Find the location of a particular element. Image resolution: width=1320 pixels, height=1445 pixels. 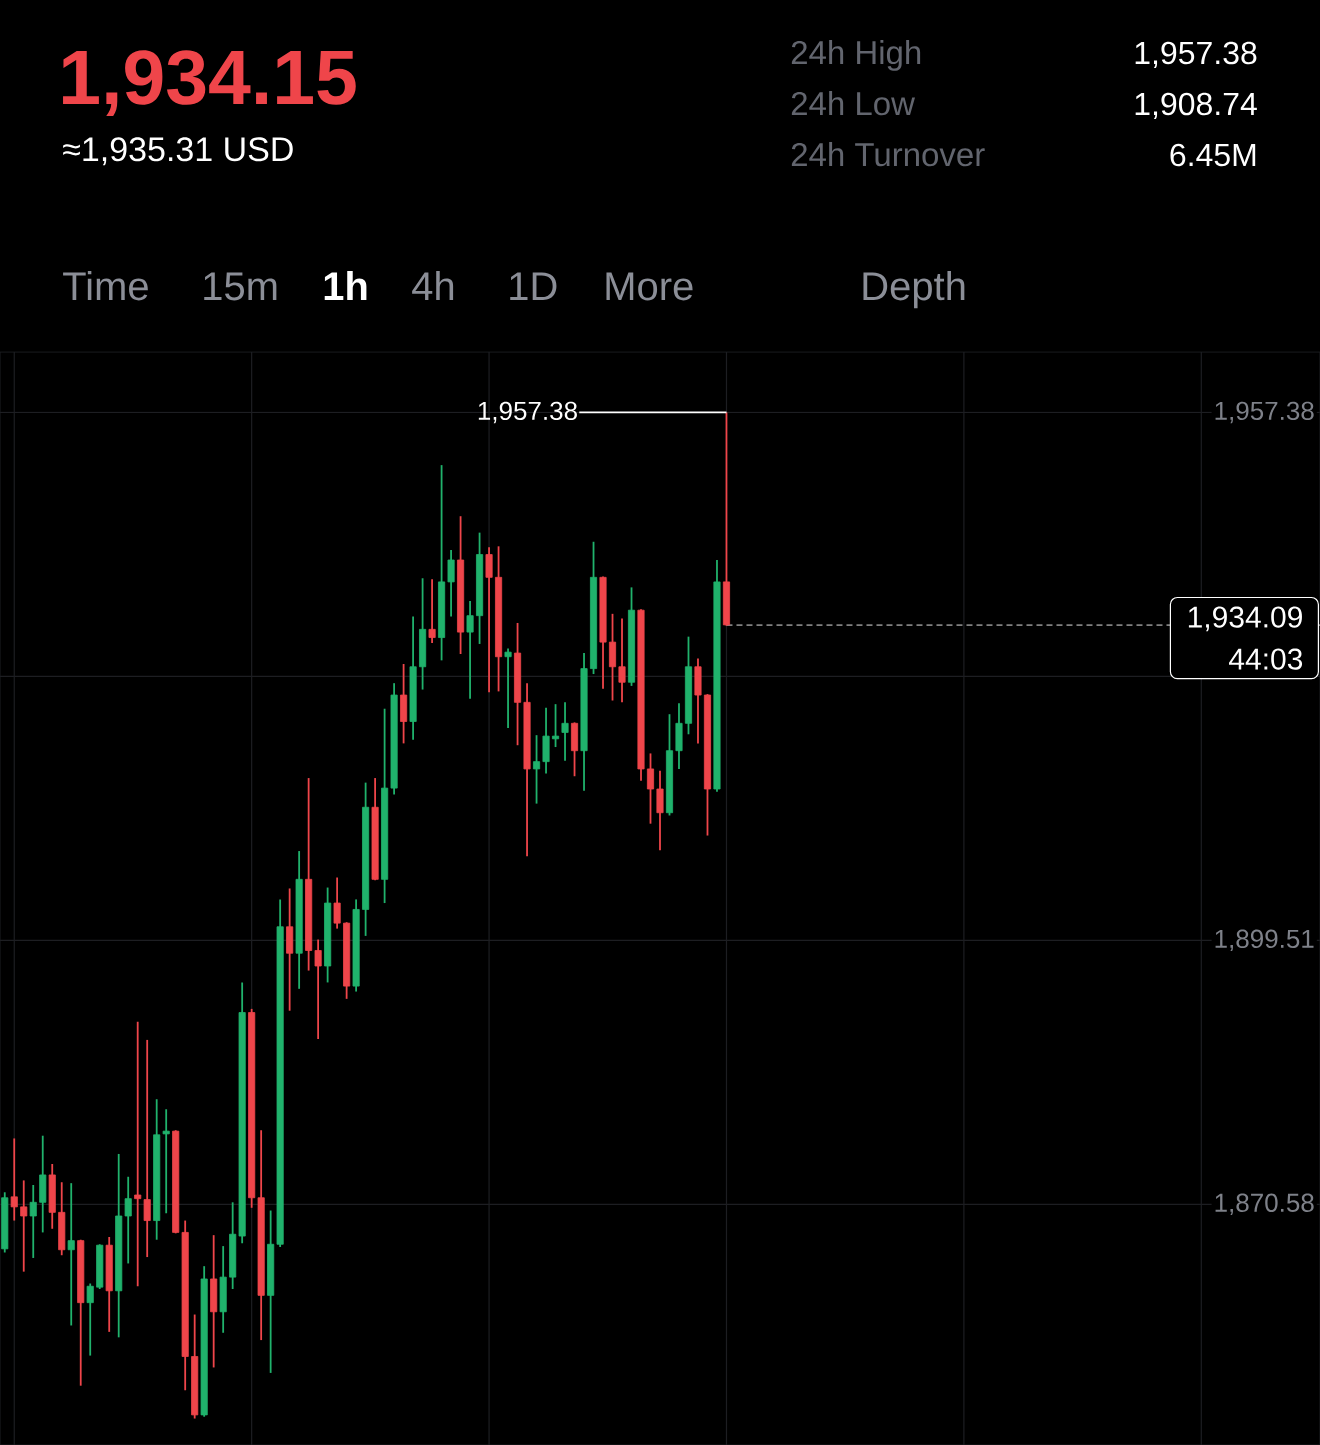

text: 1,908.74 is located at coordinates (1196, 106).